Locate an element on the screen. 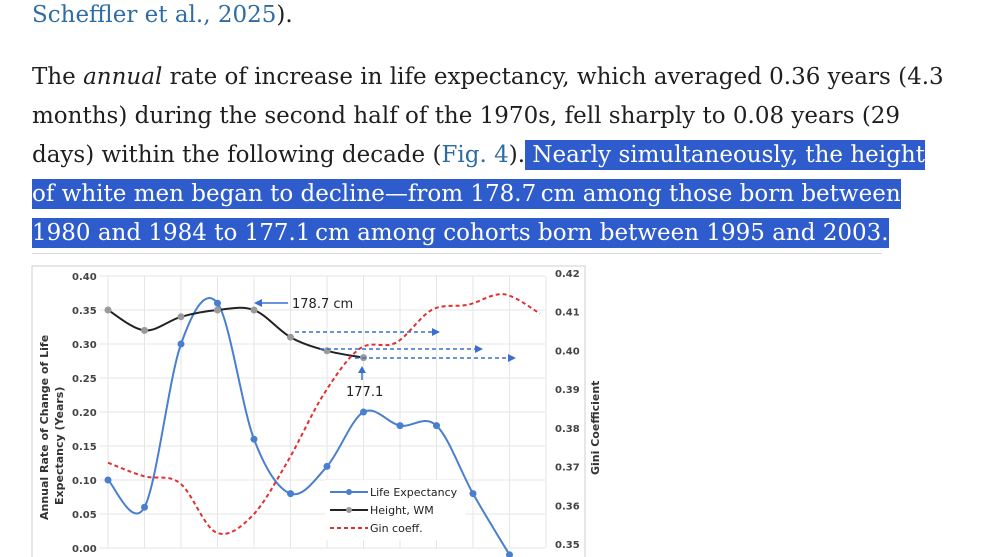 The height and width of the screenshot is (557, 990). citation-close: ). is located at coordinates (284, 15).